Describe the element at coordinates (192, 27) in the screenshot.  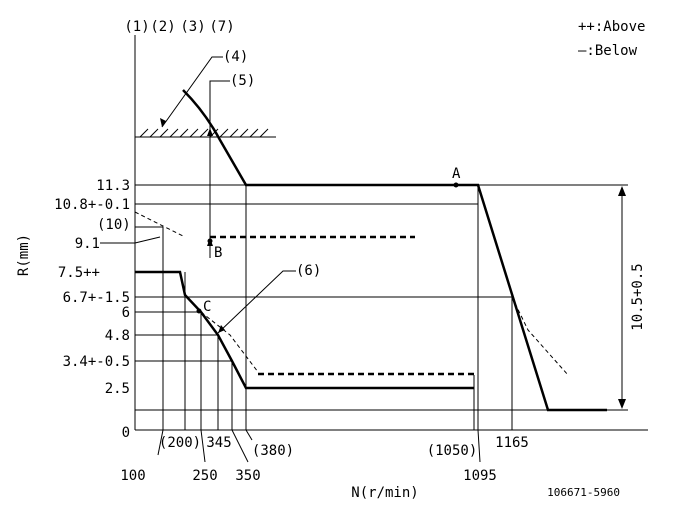
I see `header-label-3: (3)` at that location.